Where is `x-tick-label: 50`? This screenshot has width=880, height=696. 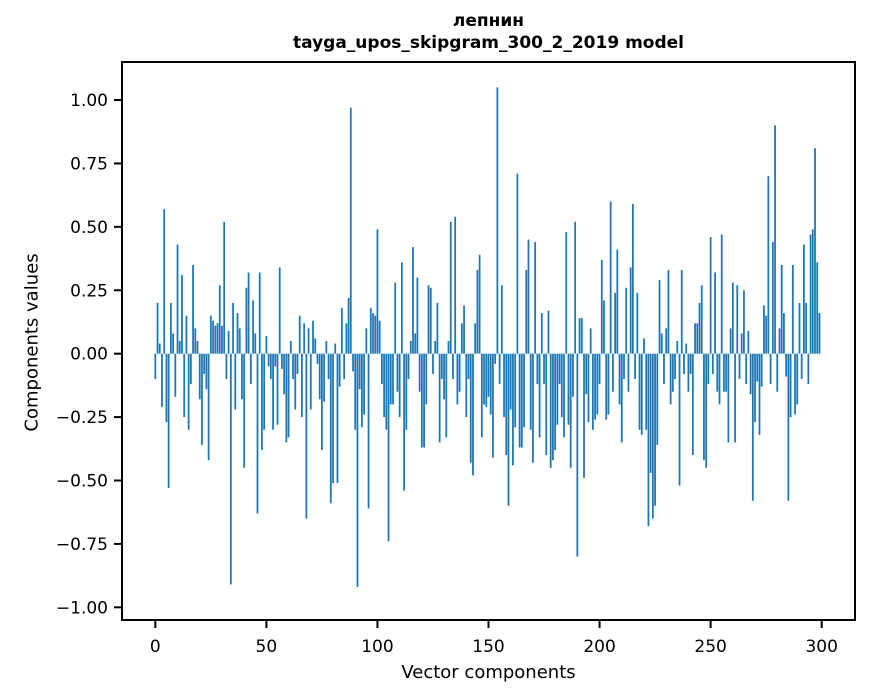 x-tick-label: 50 is located at coordinates (267, 647).